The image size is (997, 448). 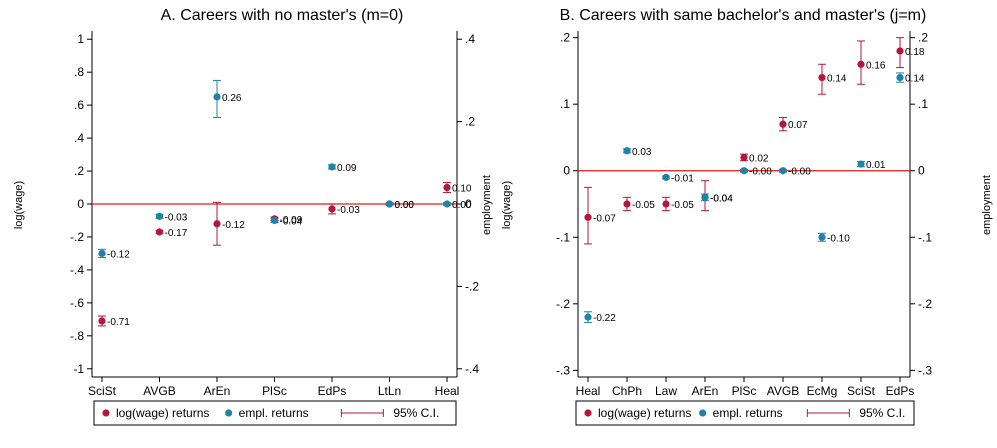 What do you see at coordinates (565, 38) in the screenshot?
I see `y-tick-label-left: .2` at bounding box center [565, 38].